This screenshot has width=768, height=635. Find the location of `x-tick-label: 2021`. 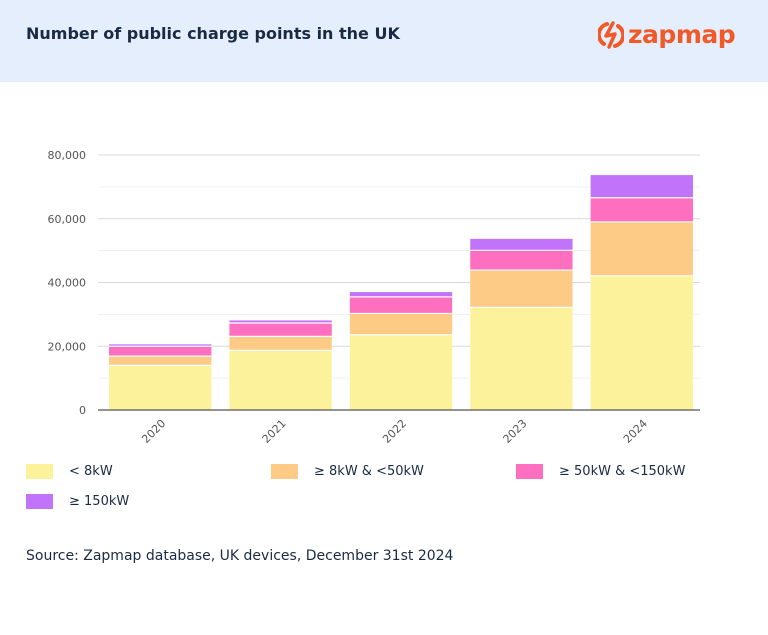

x-tick-label: 2021 is located at coordinates (274, 431).